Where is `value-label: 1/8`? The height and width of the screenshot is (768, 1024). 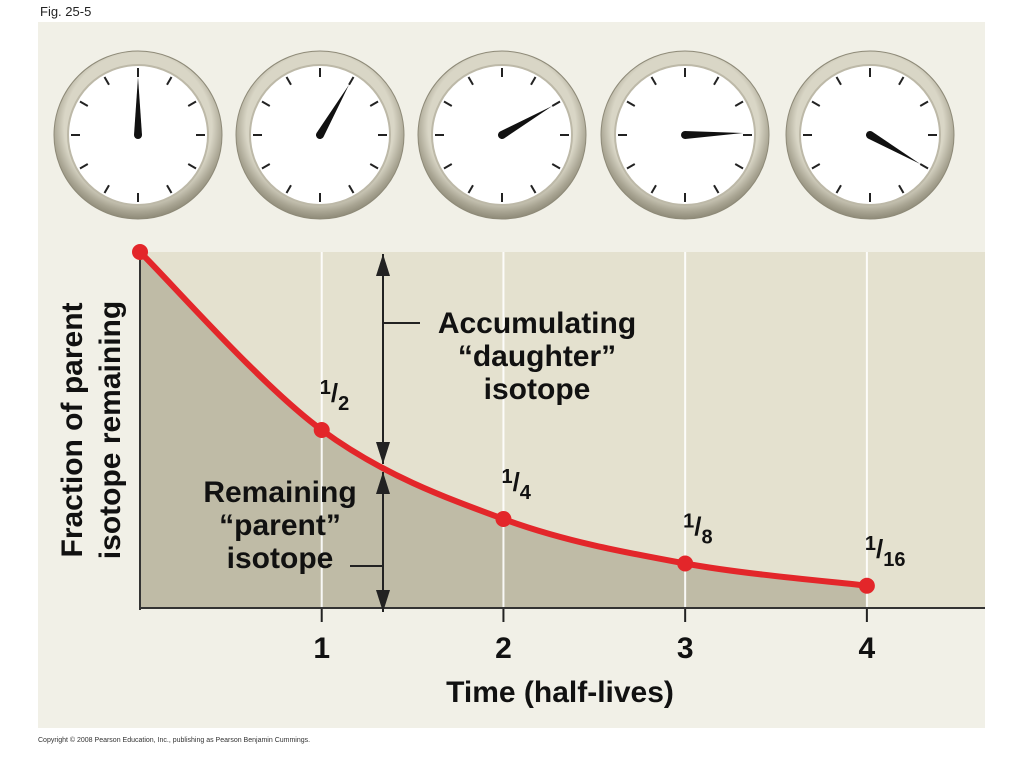
value-label: 1/8 is located at coordinates (697, 530).